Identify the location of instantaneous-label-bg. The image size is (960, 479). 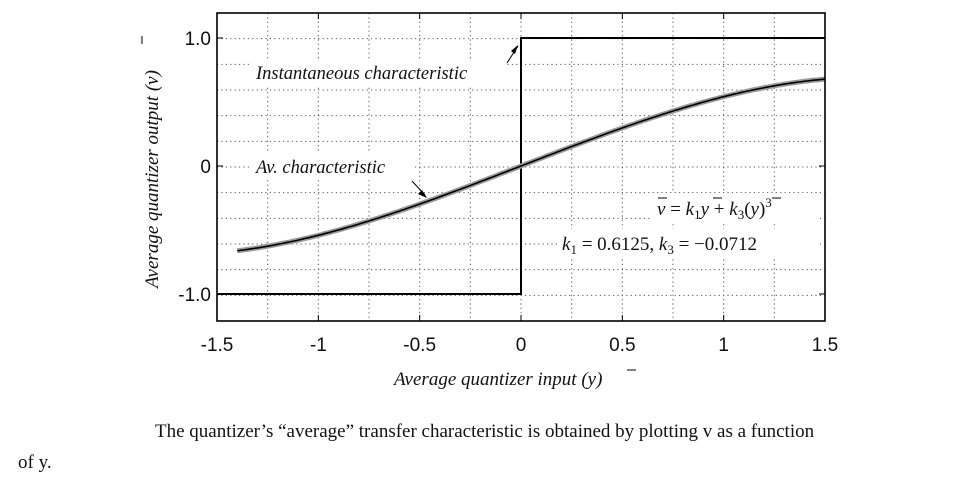
(379, 72).